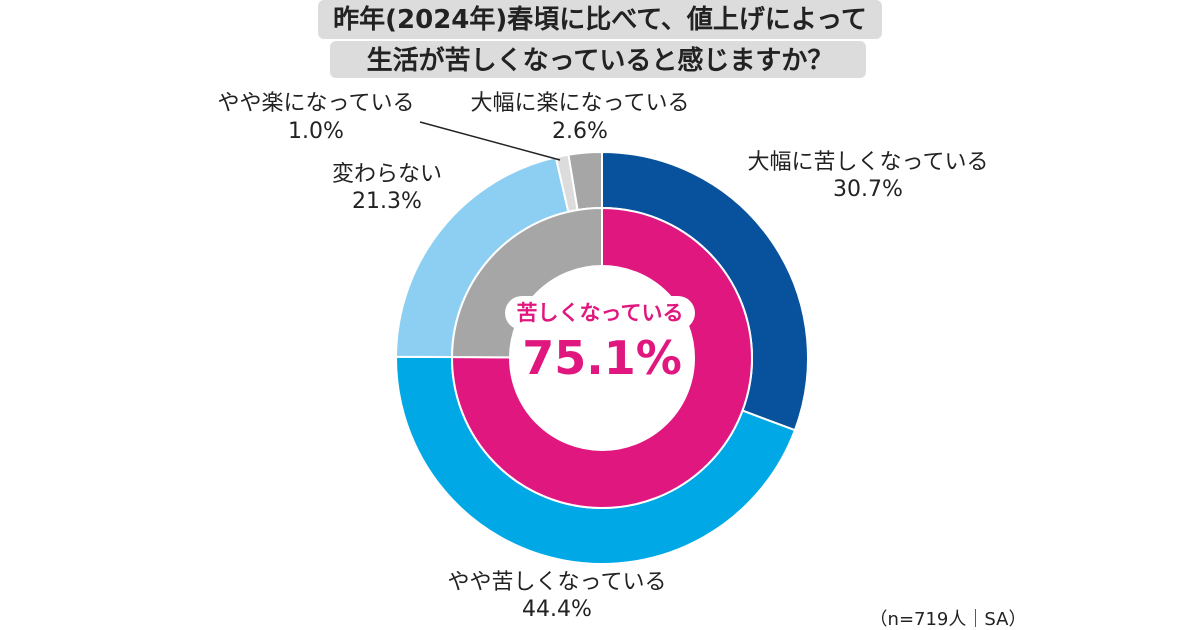  I want to click on slice-label-much-harder-value: 30.7%, so click(868, 189).